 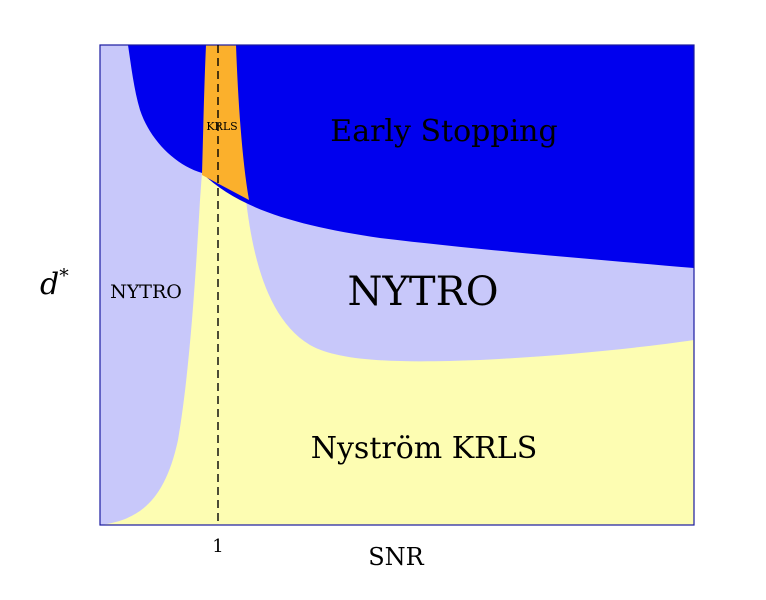 I want to click on label-nytro-main: NYTRO, so click(x=423, y=292).